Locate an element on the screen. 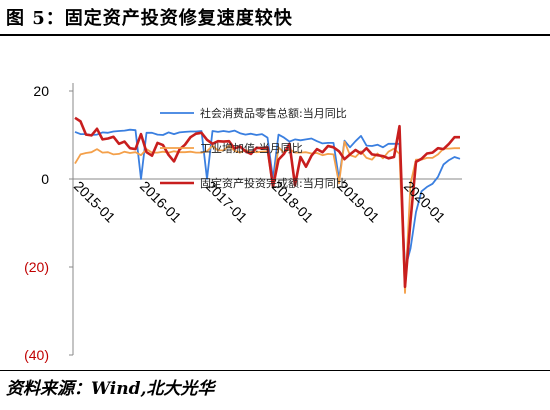 The width and height of the screenshot is (550, 410). bottom-rule is located at coordinates (275, 370).